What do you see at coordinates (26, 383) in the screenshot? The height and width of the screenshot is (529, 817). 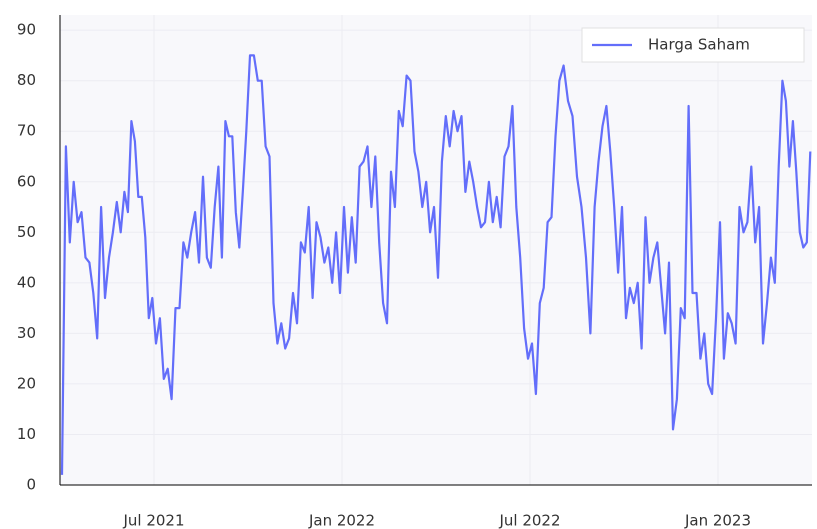 I see `y-tick-label: 20` at bounding box center [26, 383].